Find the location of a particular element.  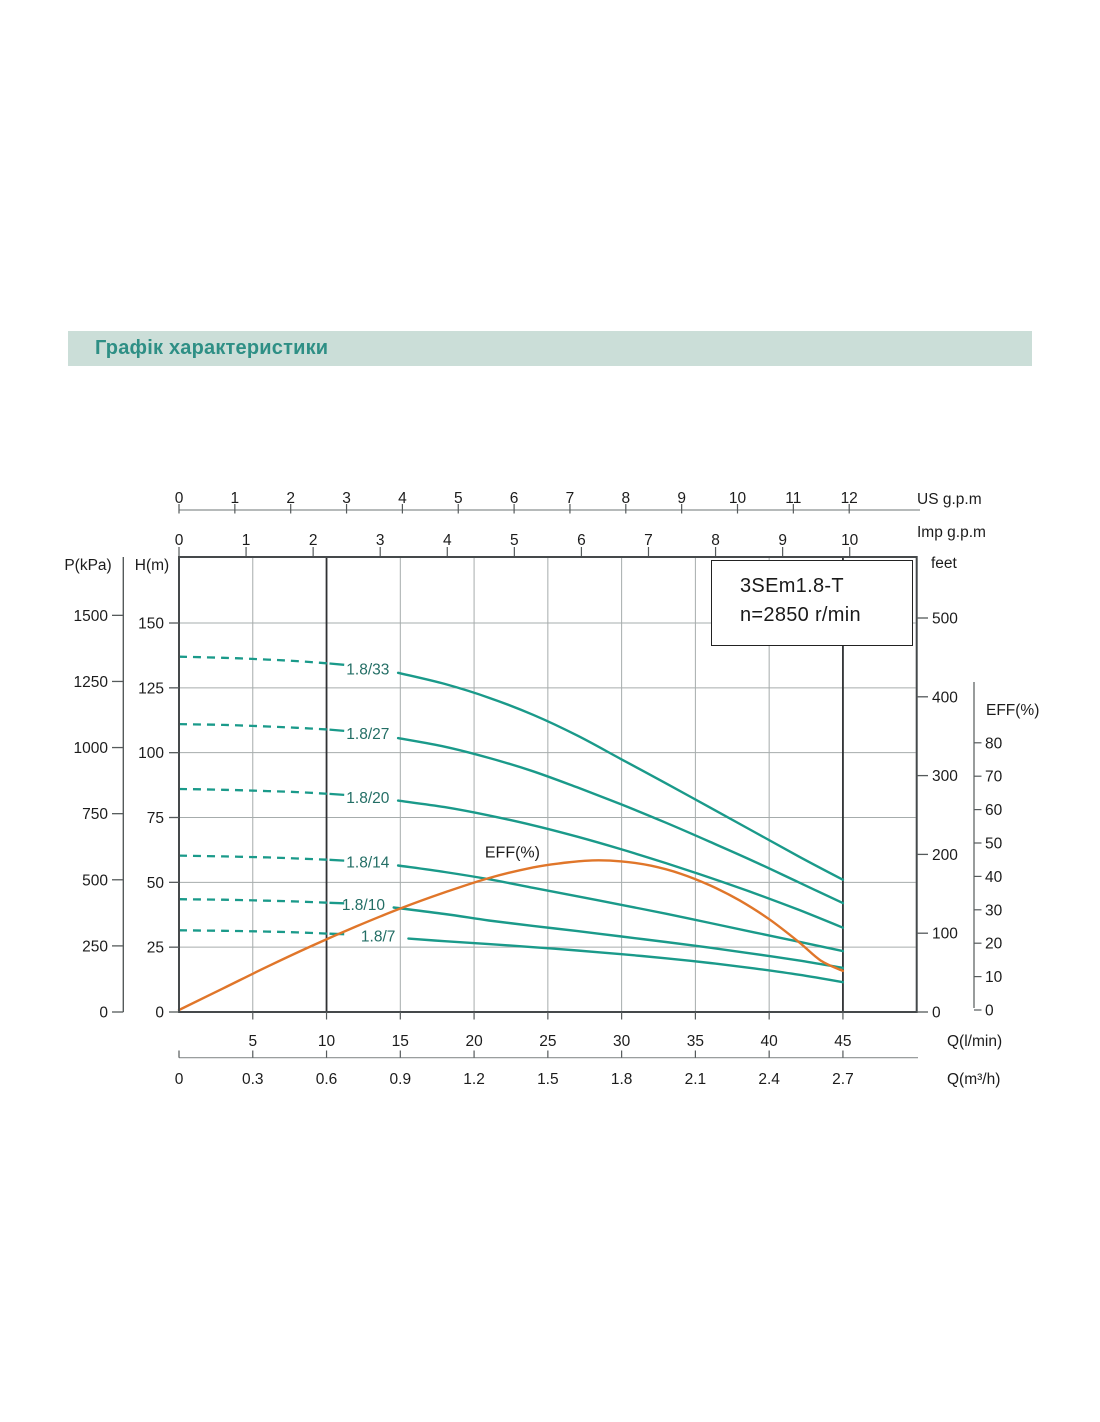

h-m-tick-label: 125 is located at coordinates (151, 688).